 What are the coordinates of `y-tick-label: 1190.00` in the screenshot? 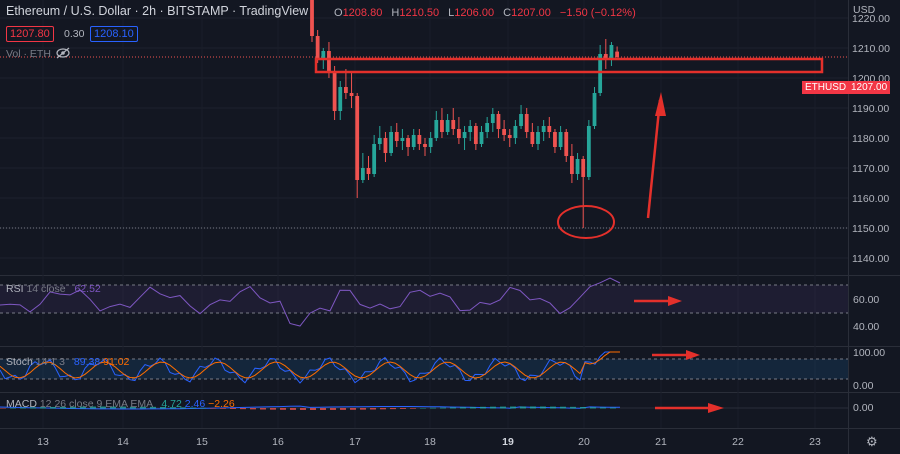 It's located at (870, 109).